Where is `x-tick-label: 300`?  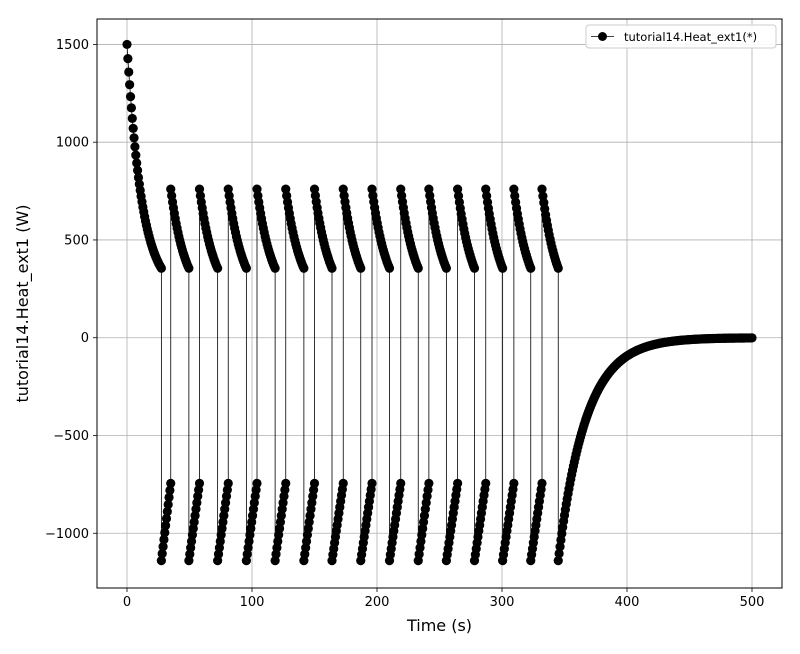 x-tick-label: 300 is located at coordinates (502, 602).